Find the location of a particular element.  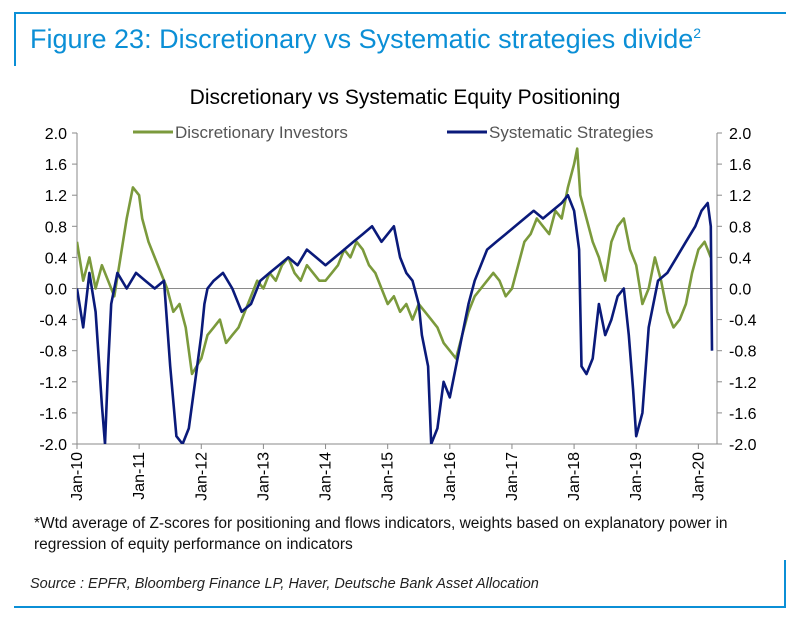

x-tick-label: Jan-13 is located at coordinates (263, 476).